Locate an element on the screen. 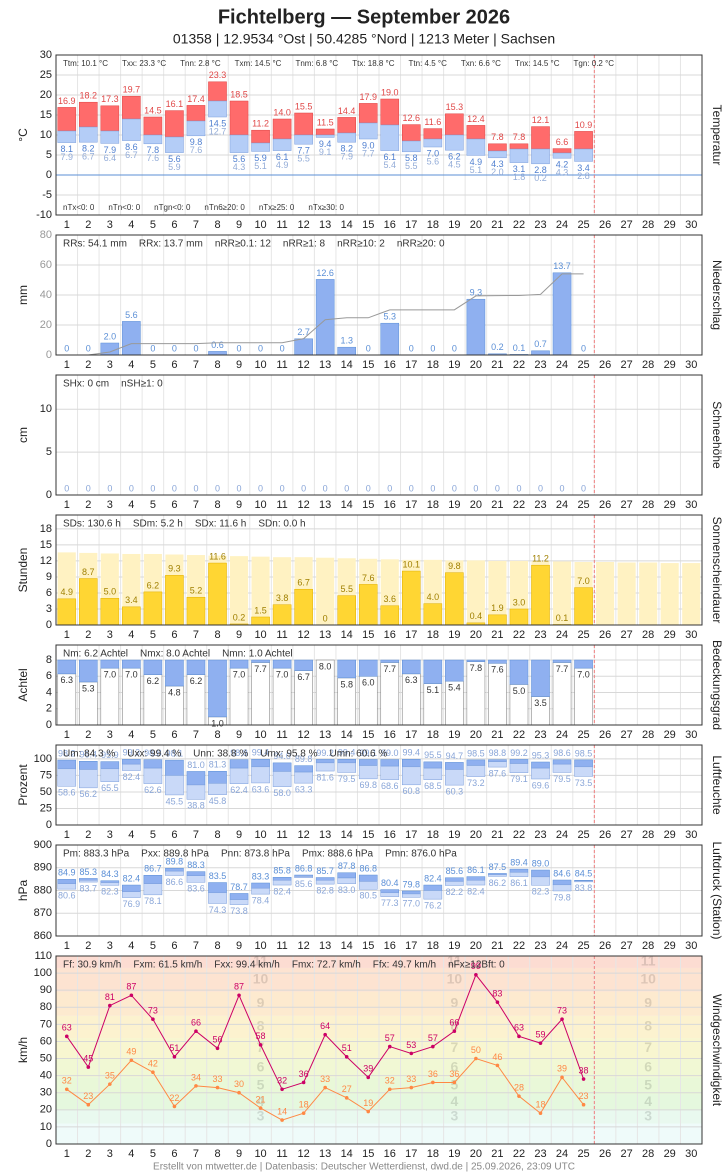 The image size is (728, 1175). x-tick-label: 26 is located at coordinates (605, 225).